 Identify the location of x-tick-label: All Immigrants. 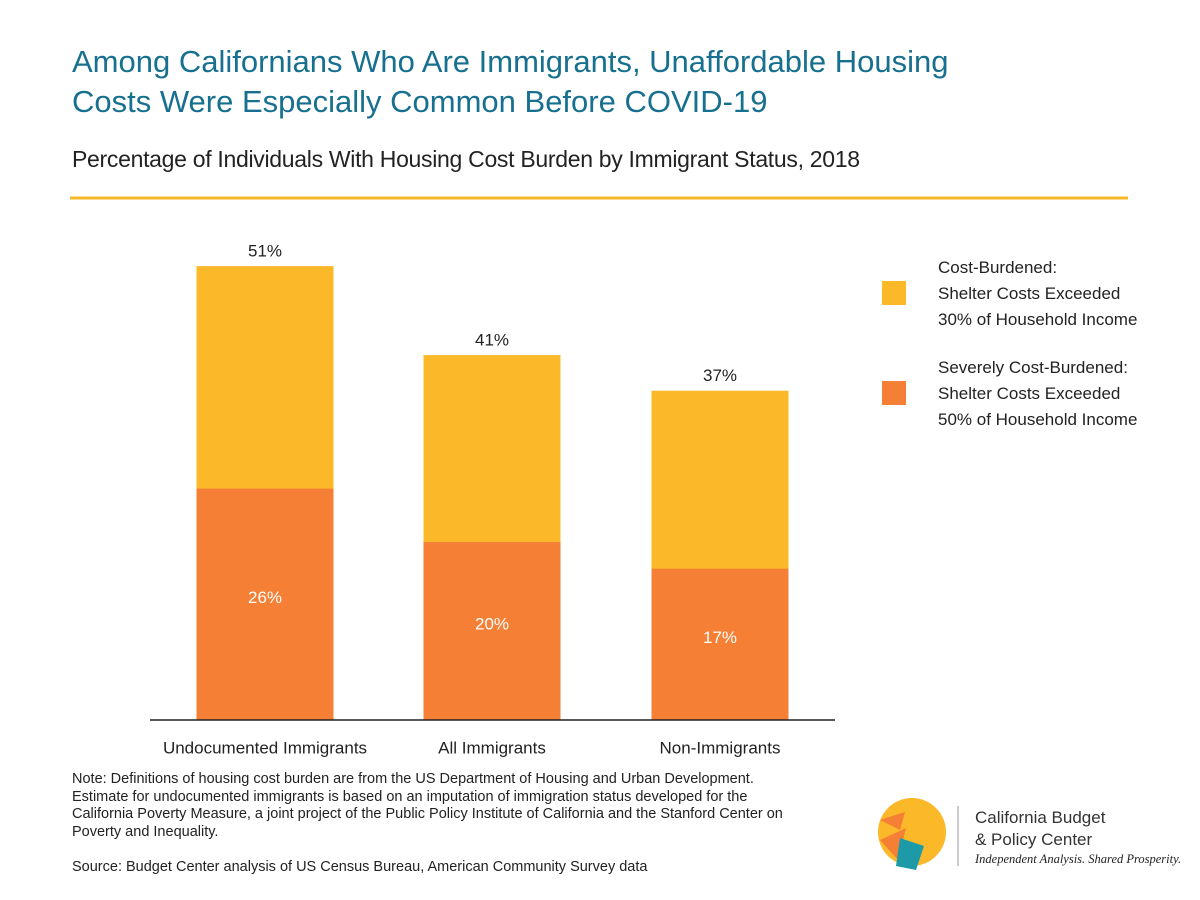
(492, 747).